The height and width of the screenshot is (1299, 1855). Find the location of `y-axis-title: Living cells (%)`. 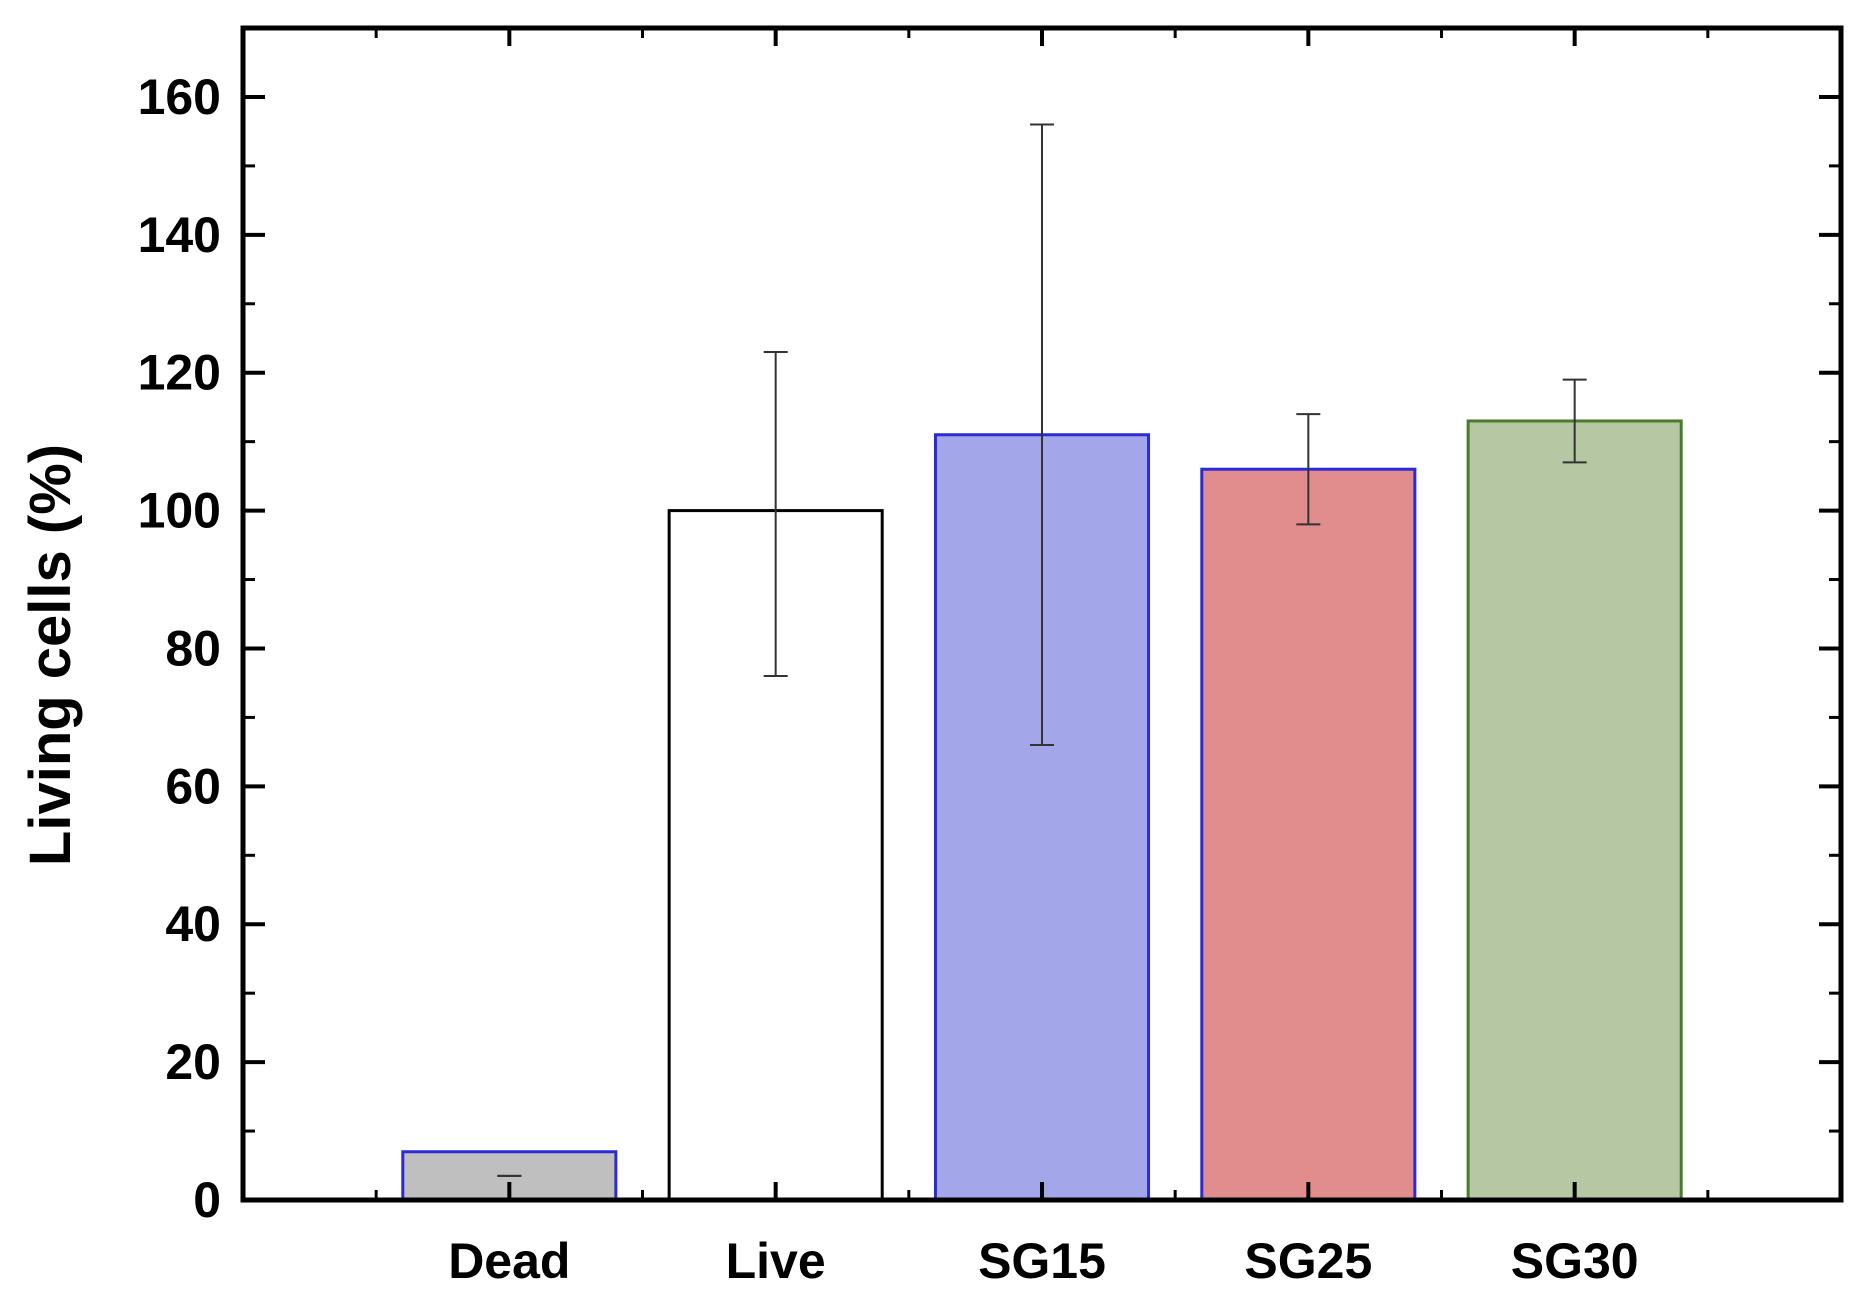

y-axis-title: Living cells (%) is located at coordinates (50, 655).